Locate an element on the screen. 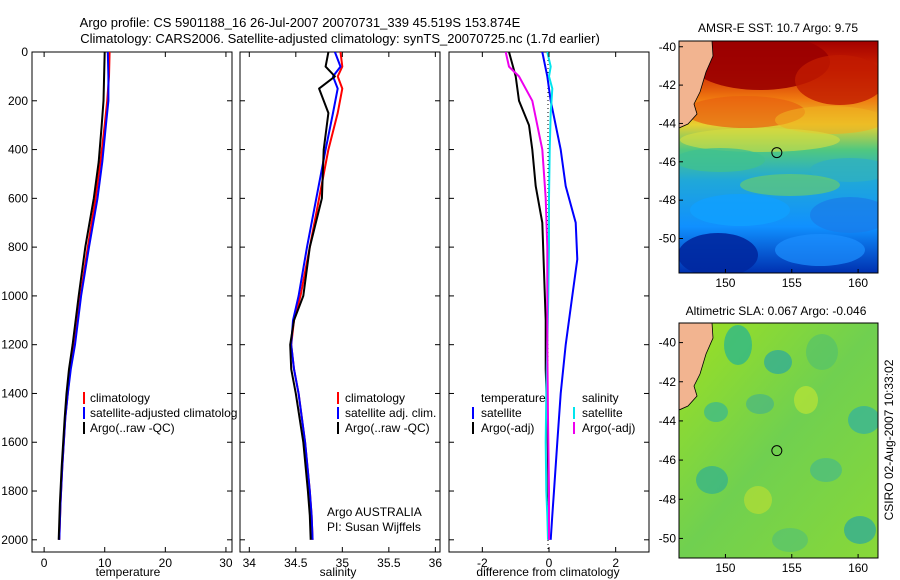 The height and width of the screenshot is (580, 900). y-tick-label: 800 is located at coordinates (18, 247).